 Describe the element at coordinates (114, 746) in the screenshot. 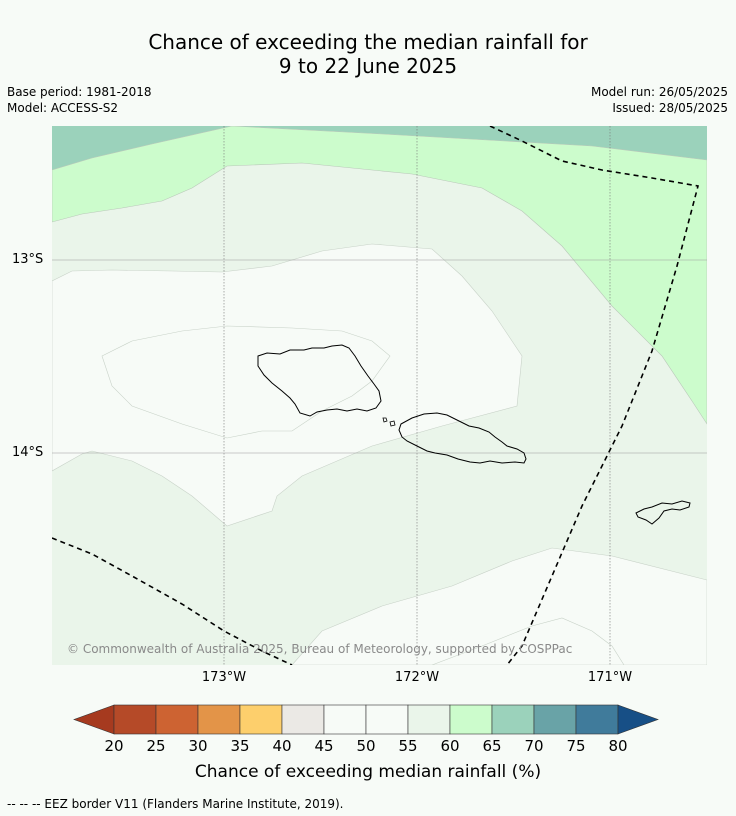

I see `colorbar-tick-label: 20` at that location.